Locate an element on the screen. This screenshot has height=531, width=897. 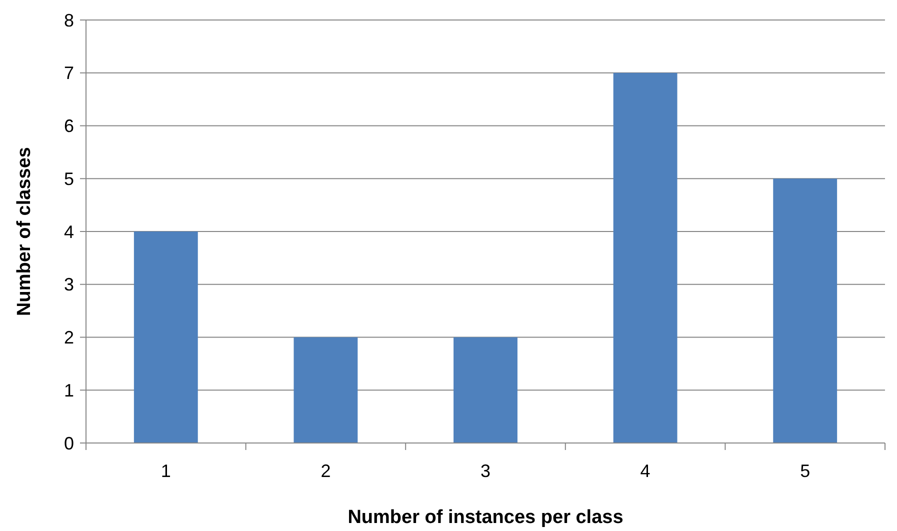
y-tick-label: 4 is located at coordinates (69, 232).